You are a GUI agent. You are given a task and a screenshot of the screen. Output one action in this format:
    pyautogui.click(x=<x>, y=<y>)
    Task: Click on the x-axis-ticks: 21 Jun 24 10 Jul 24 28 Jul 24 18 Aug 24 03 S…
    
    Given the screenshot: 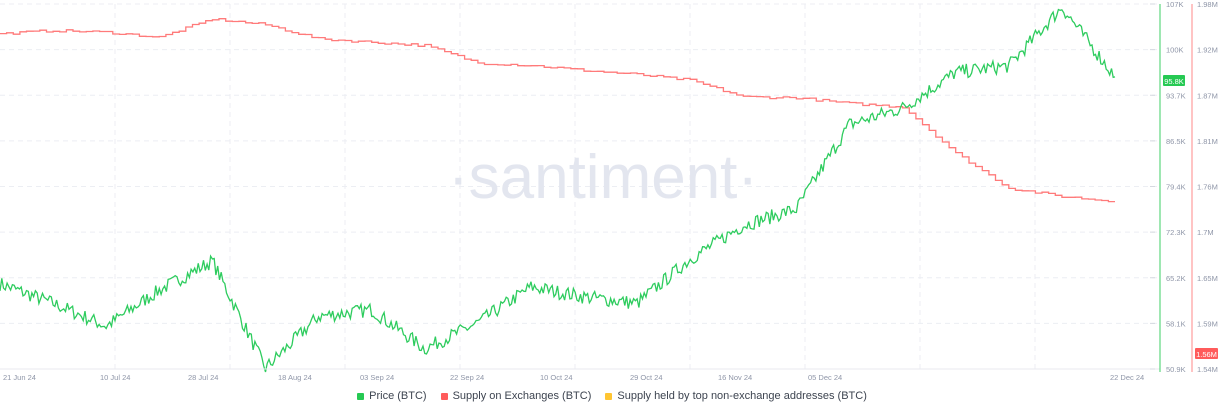 What is the action you would take?
    pyautogui.click(x=573, y=377)
    